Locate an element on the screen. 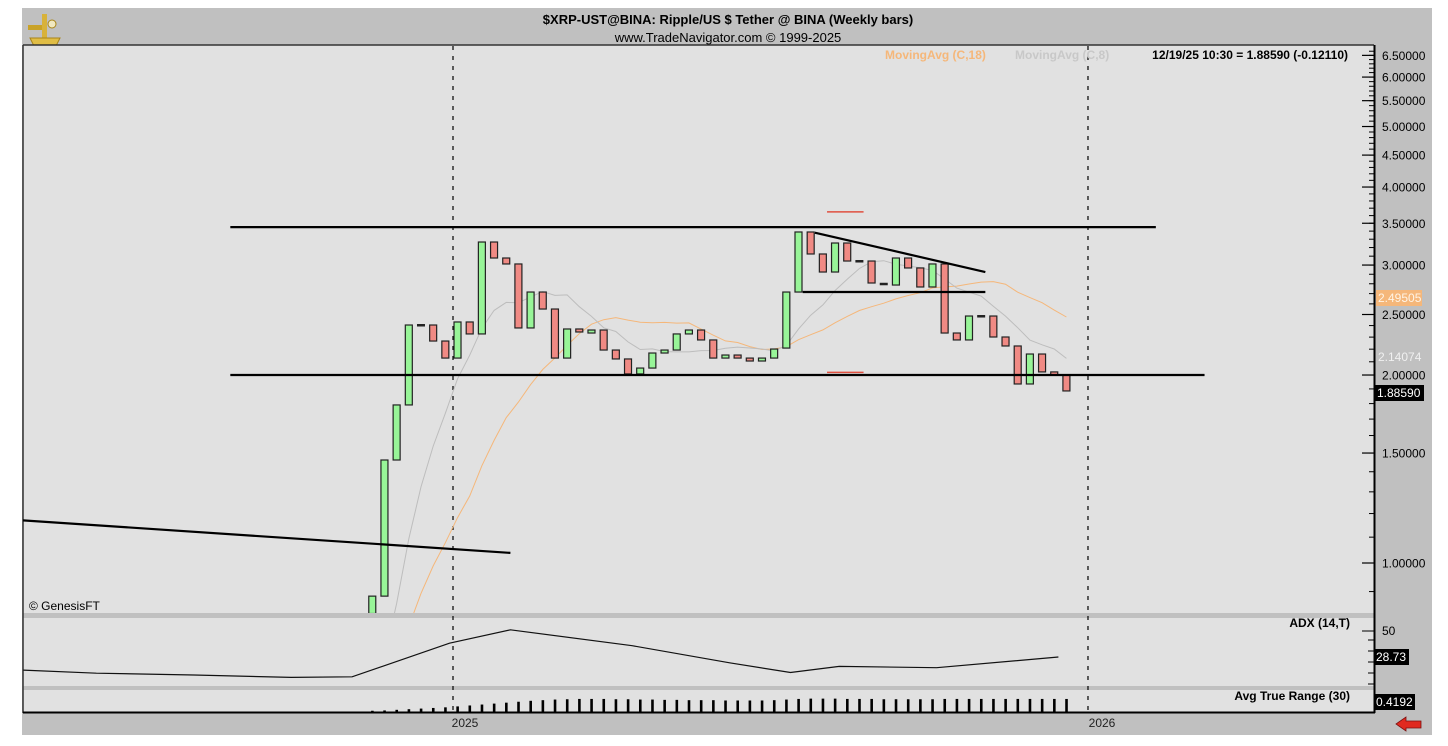  price-tick-label: 1.00000 is located at coordinates (1404, 564).